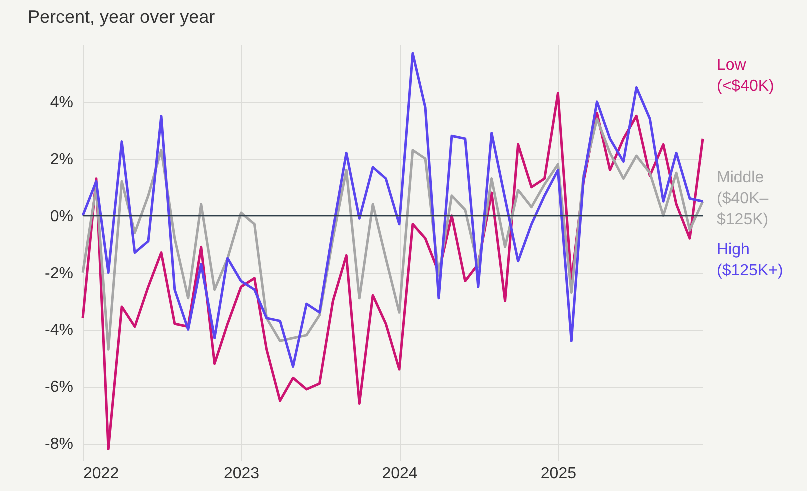 This screenshot has height=491, width=807. Describe the element at coordinates (62, 217) in the screenshot. I see `y-tick-label: 0%` at that location.